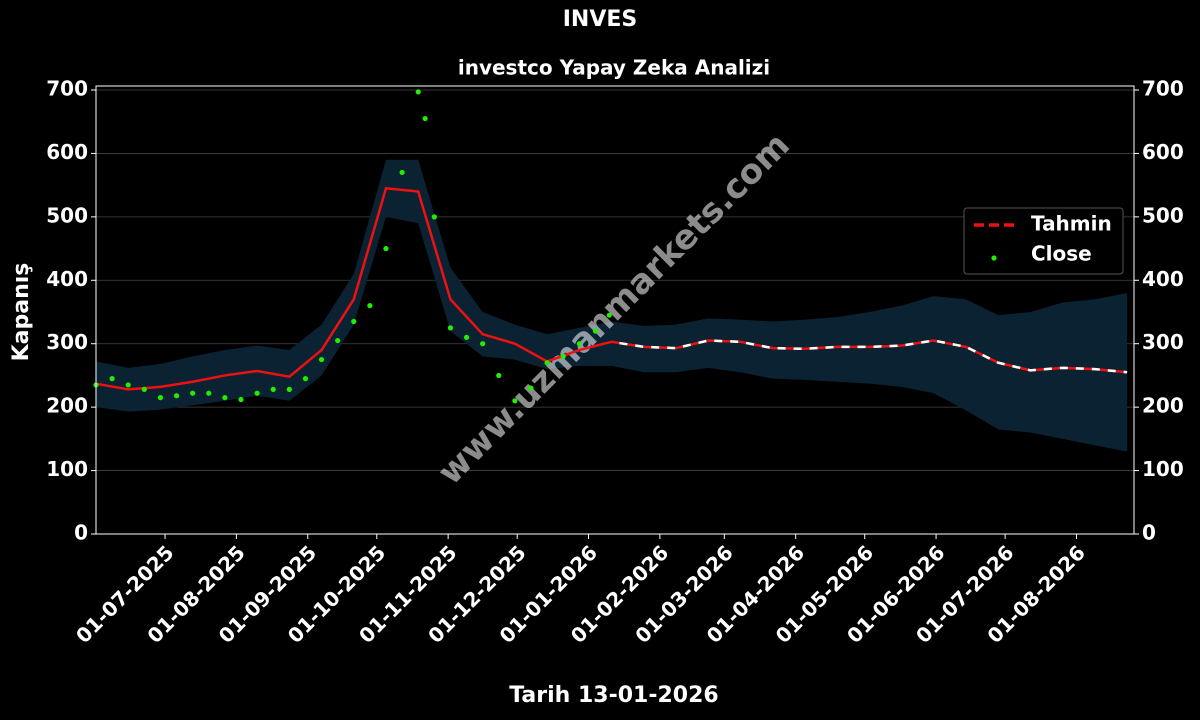 This screenshot has width=1200, height=720. I want to click on legend-box, so click(1043, 241).